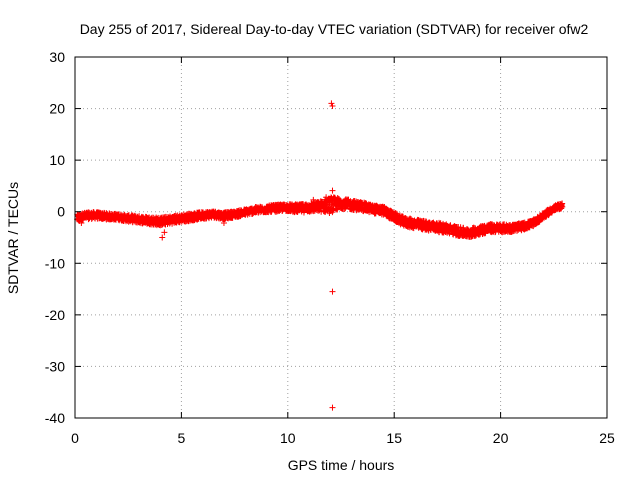  Describe the element at coordinates (55, 418) in the screenshot. I see `y-tick-label: -40` at that location.